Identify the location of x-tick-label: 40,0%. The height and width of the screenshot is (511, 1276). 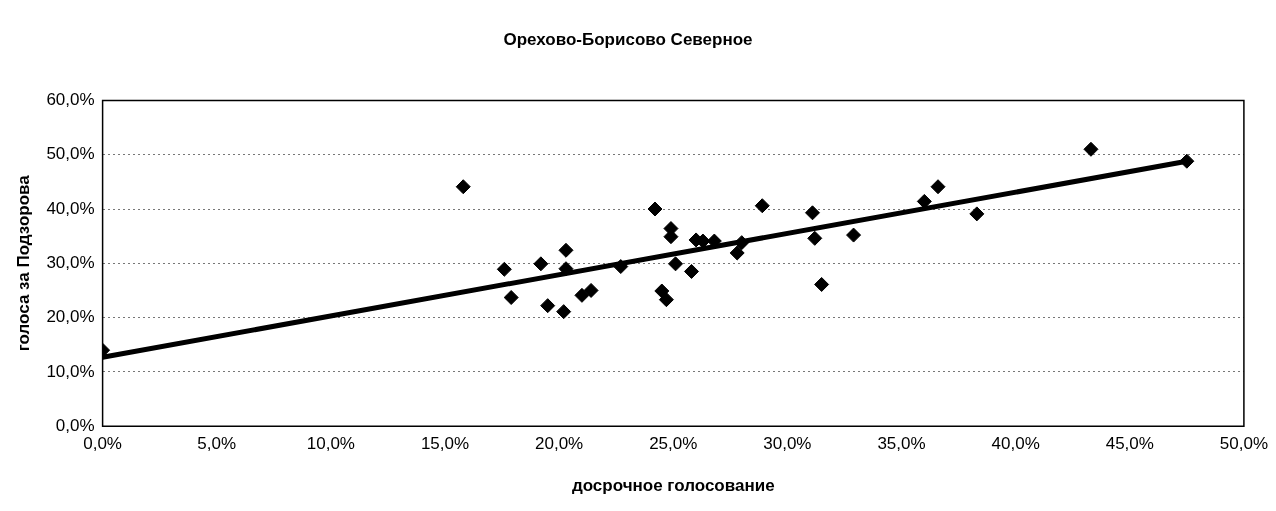
(1015, 444).